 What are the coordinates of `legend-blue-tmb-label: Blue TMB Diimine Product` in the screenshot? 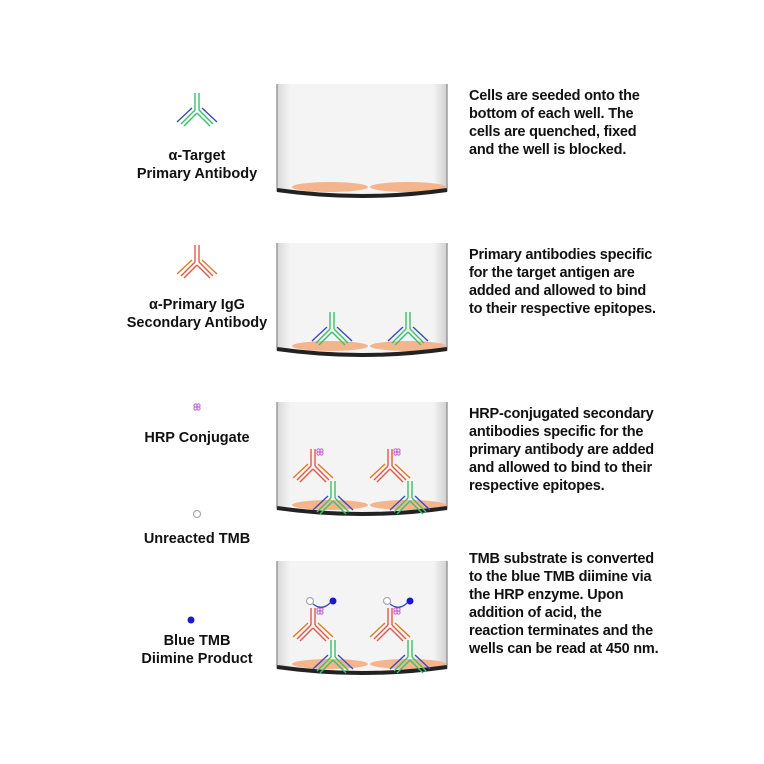 It's located at (197, 650).